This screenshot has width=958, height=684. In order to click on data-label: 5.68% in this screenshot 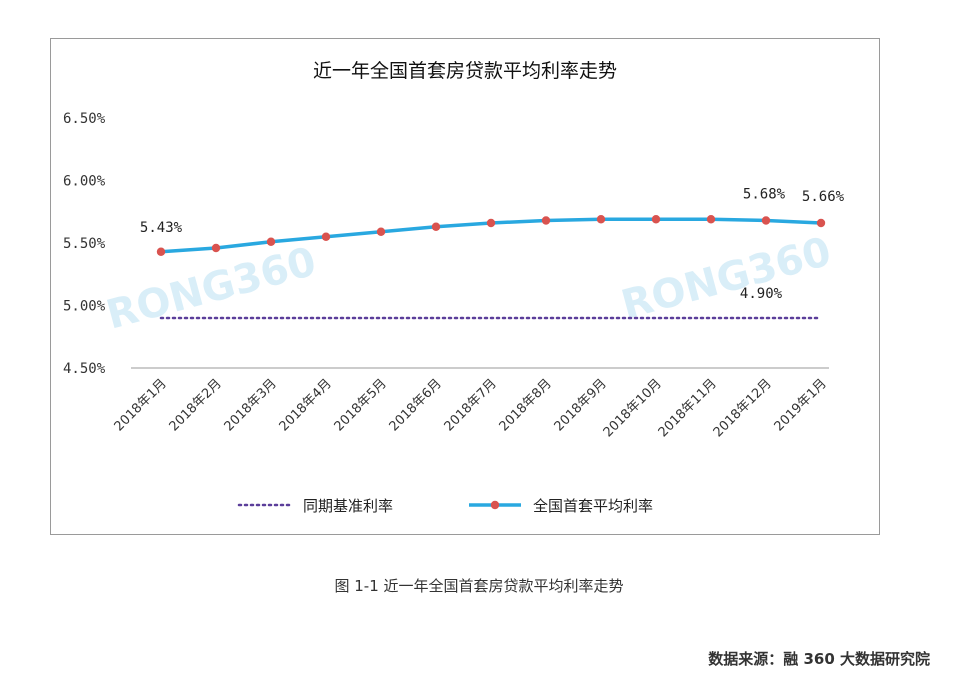, I will do `click(764, 195)`.